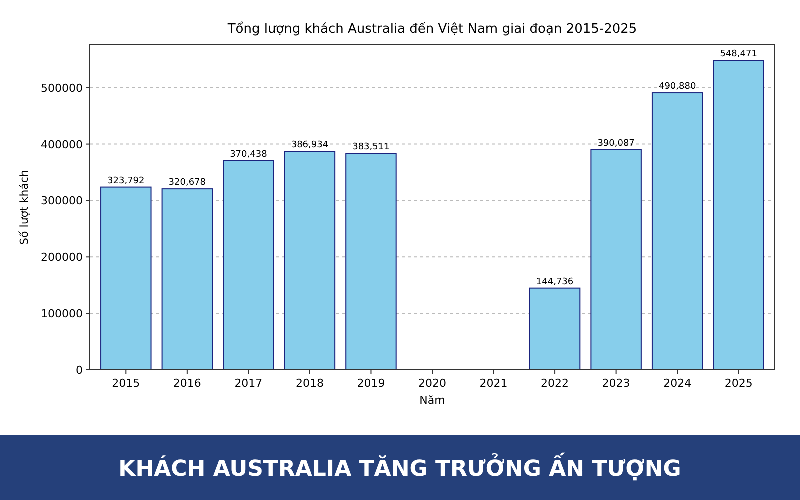  I want to click on y-axis-title: Số lượt khách, so click(24, 207).